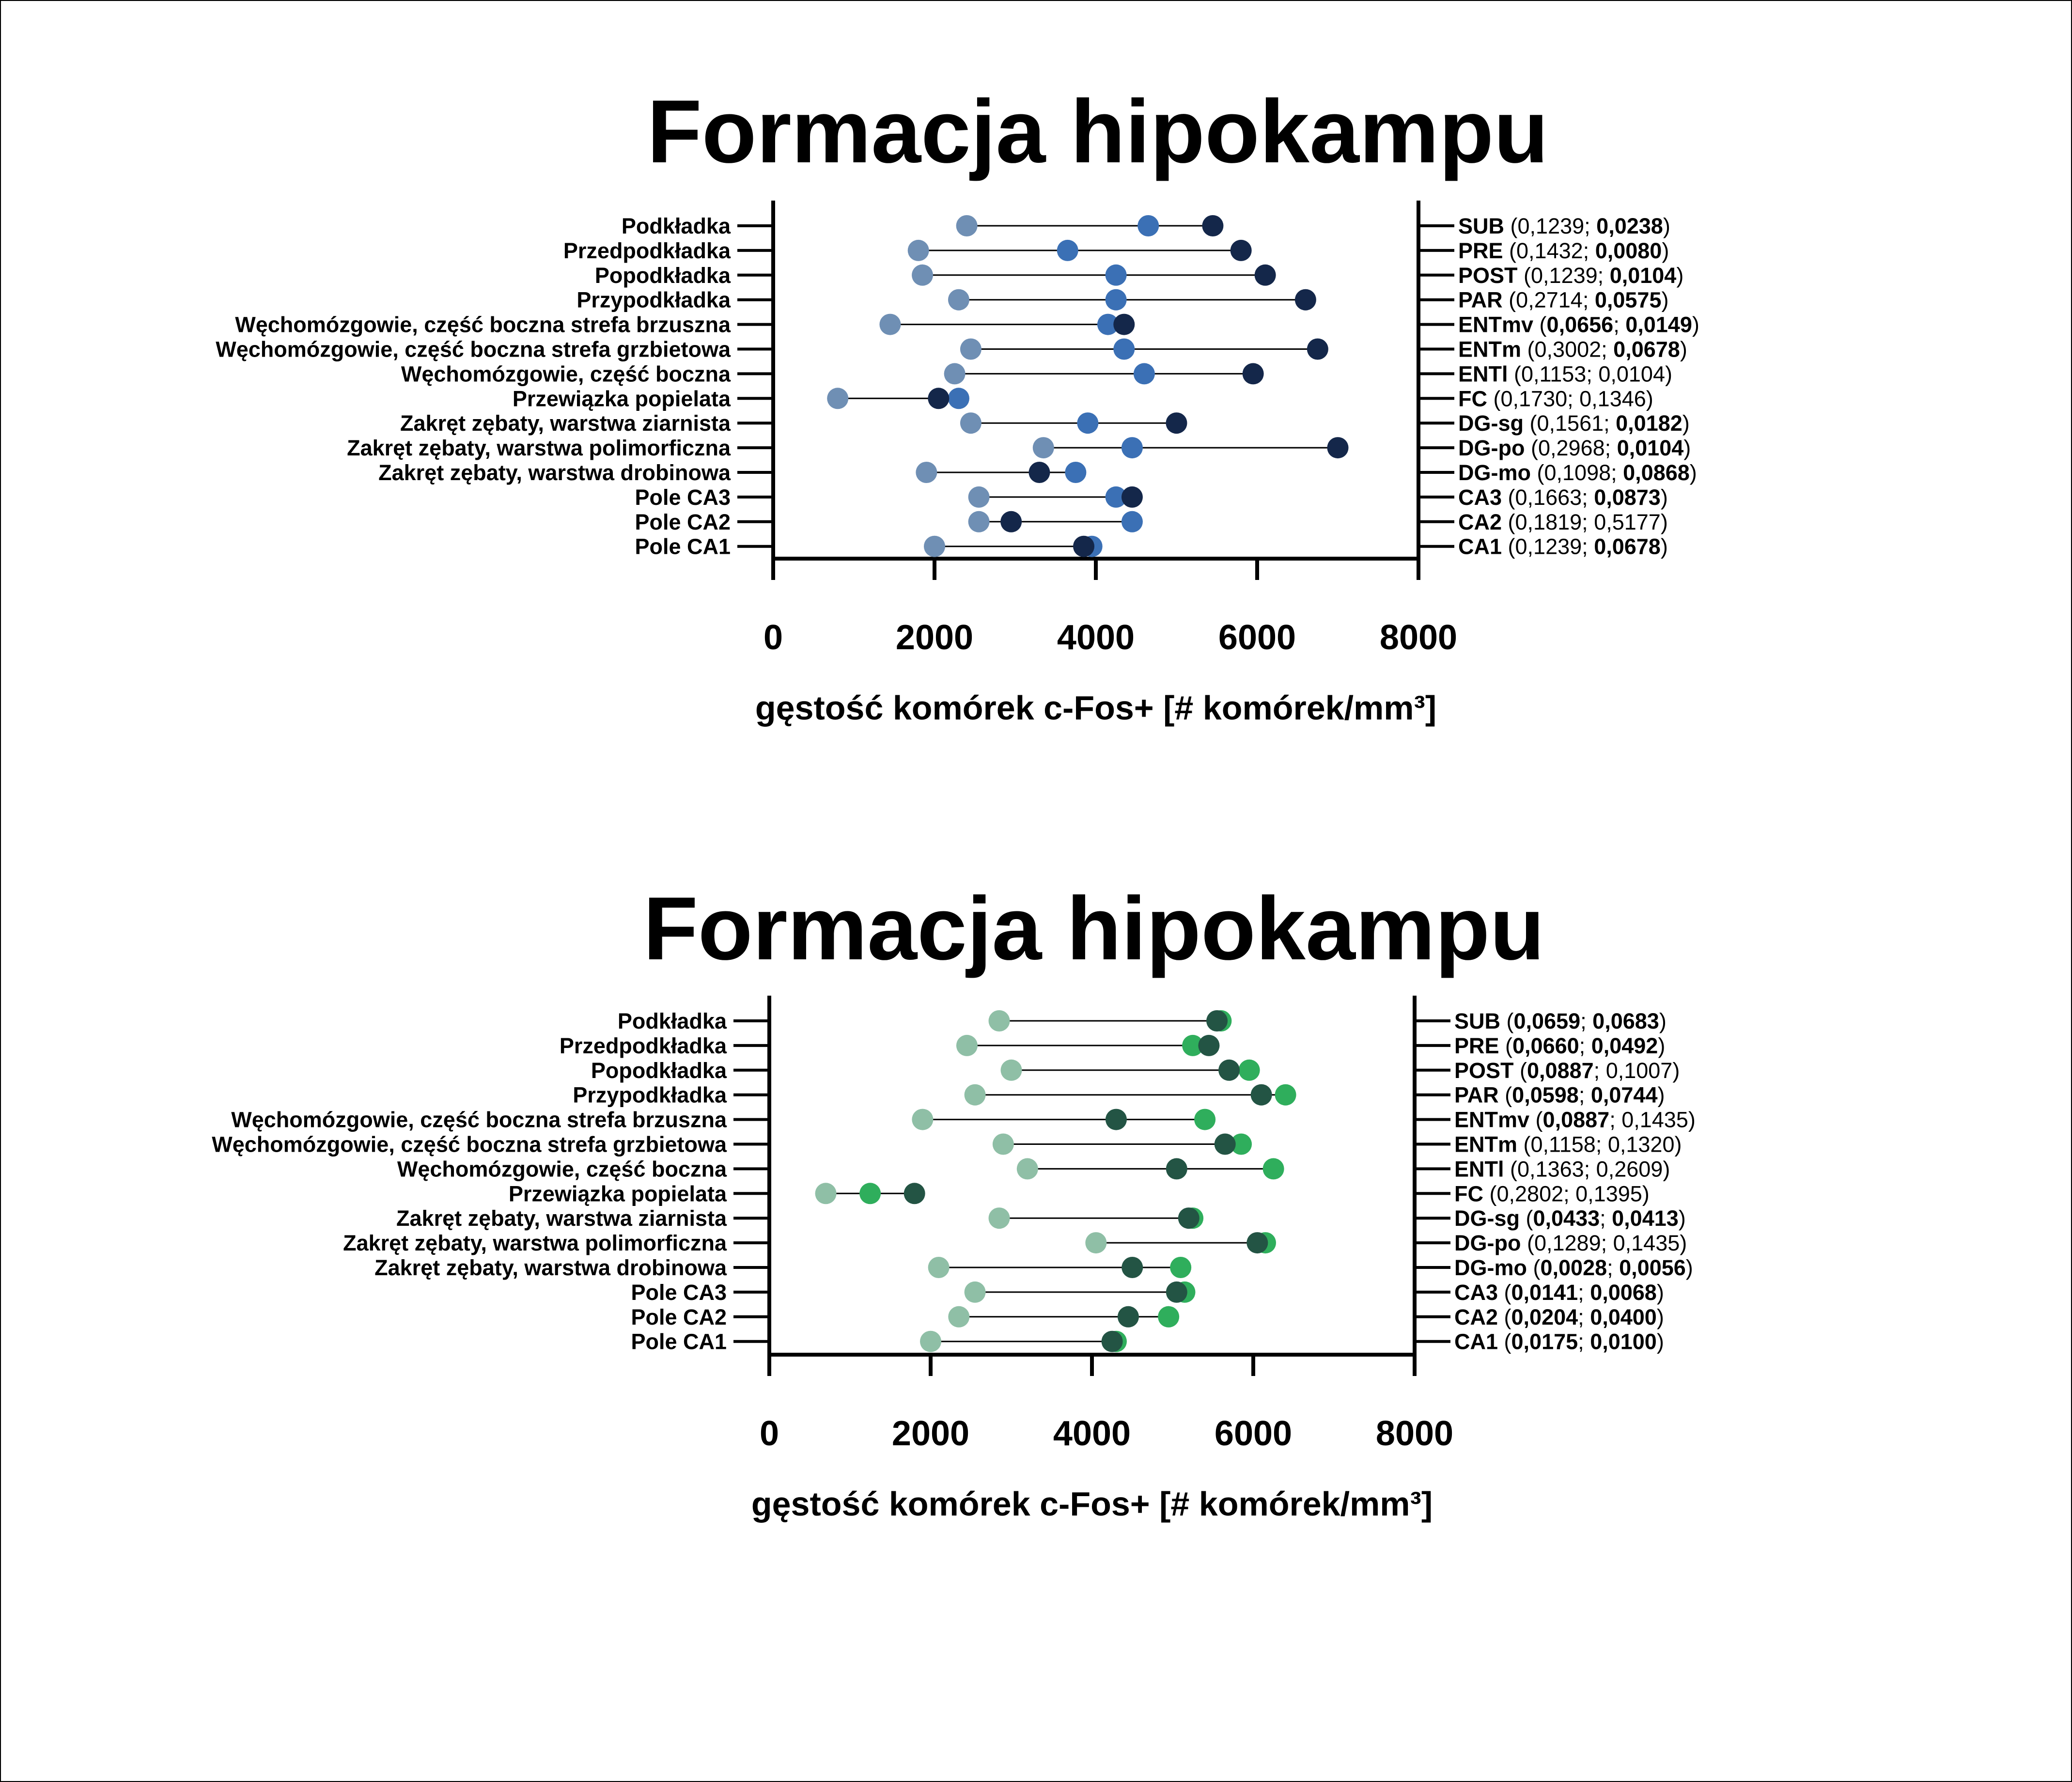 This screenshot has height=1782, width=2072. Describe the element at coordinates (1487, 1218) in the screenshot. I see `annotation-part: DG-sg` at that location.